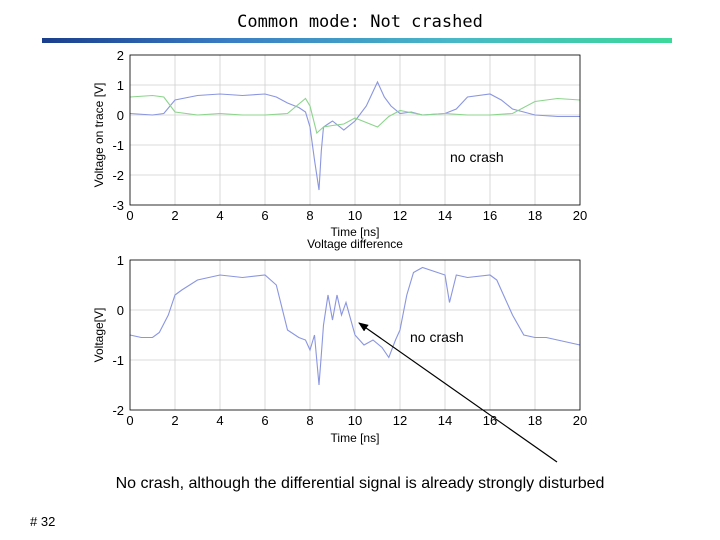 Image resolution: width=720 pixels, height=540 pixels. Describe the element at coordinates (129, 420) in the screenshot. I see `bottom-x-tick-label: 0` at that location.